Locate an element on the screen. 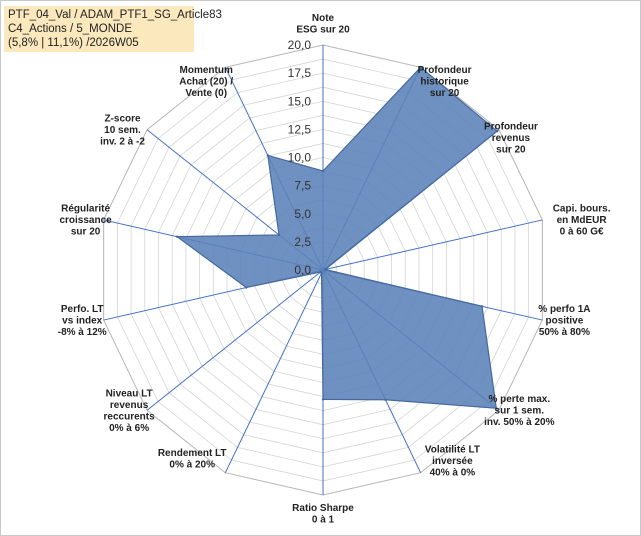  axis-label-6-line-0: Volatilité LT is located at coordinates (452, 450).